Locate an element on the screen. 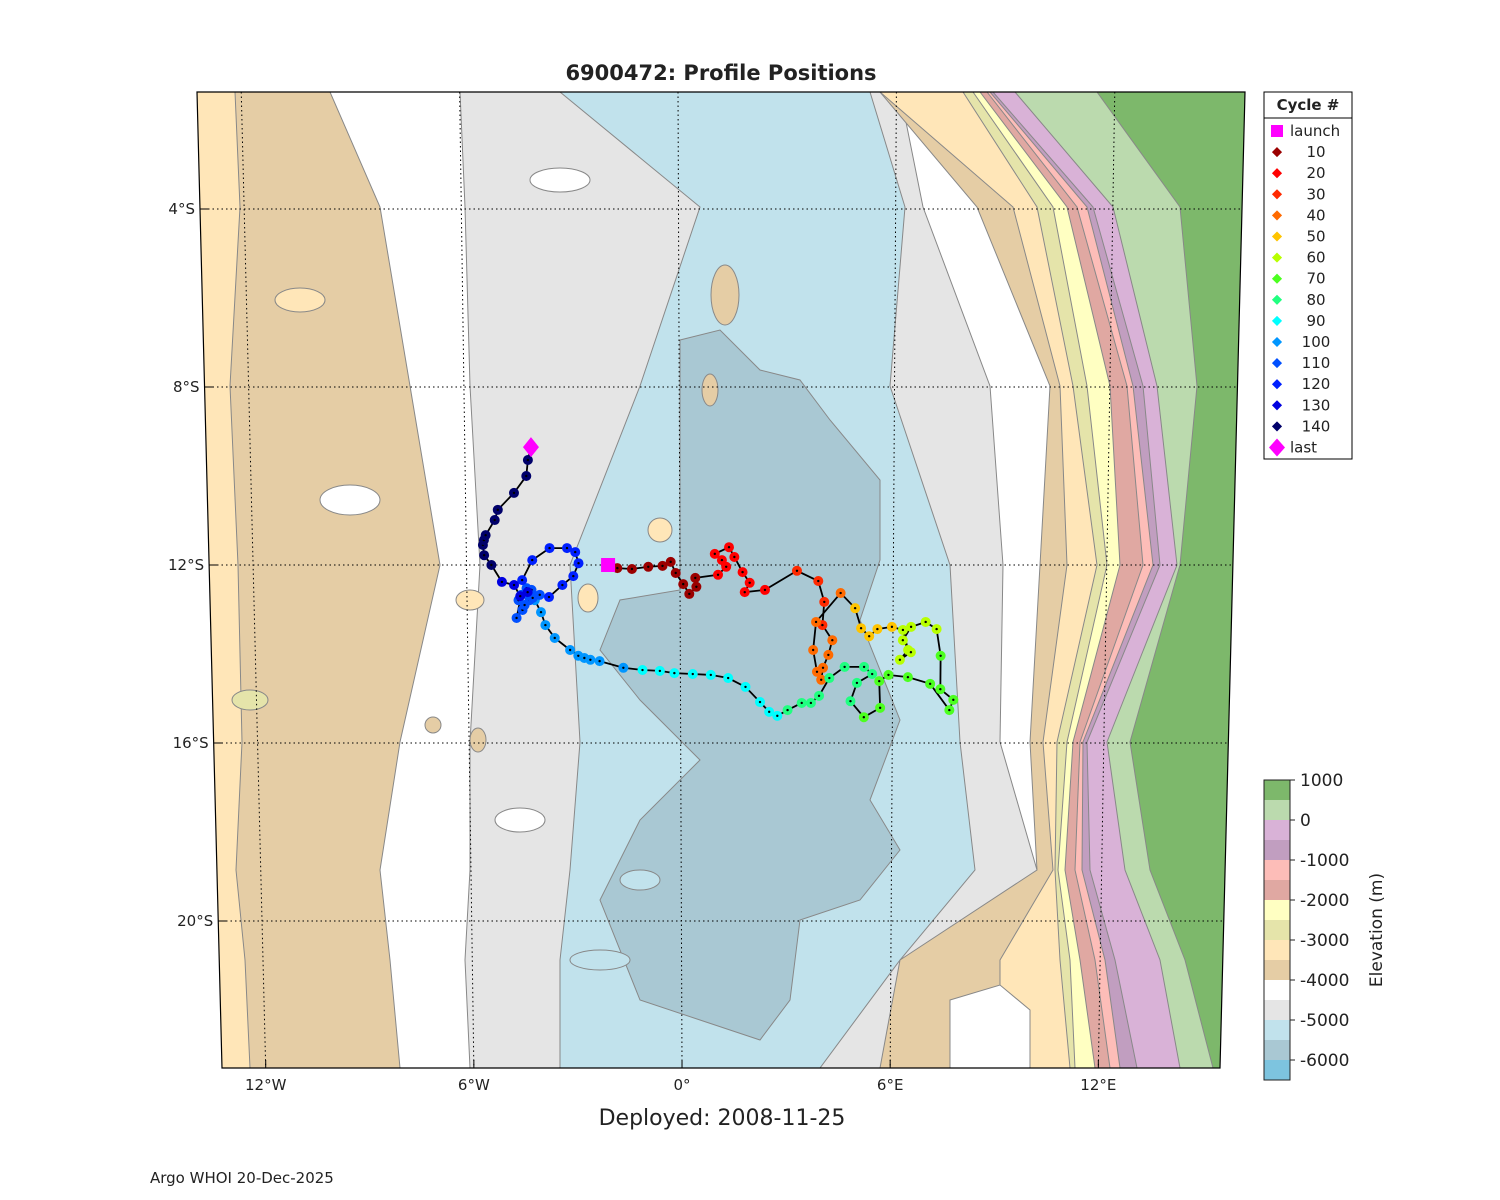 This screenshot has width=1500, height=1200. legend-entry-label: 60 is located at coordinates (1315, 258).